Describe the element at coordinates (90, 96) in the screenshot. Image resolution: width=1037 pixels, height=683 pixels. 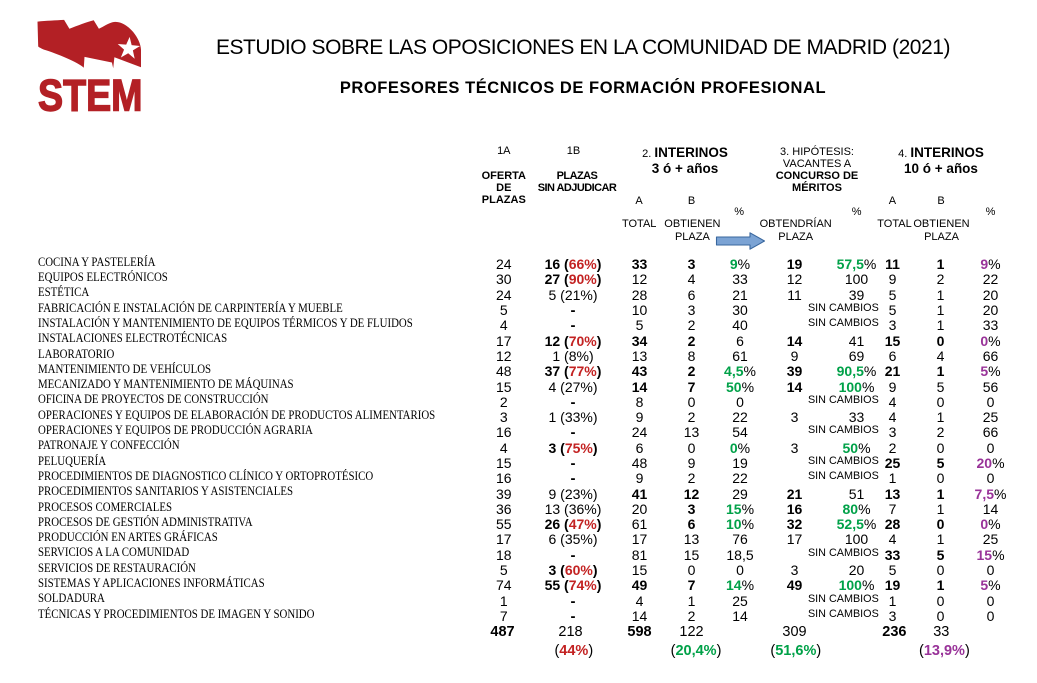
I see `svg-text: STEM` at that location.